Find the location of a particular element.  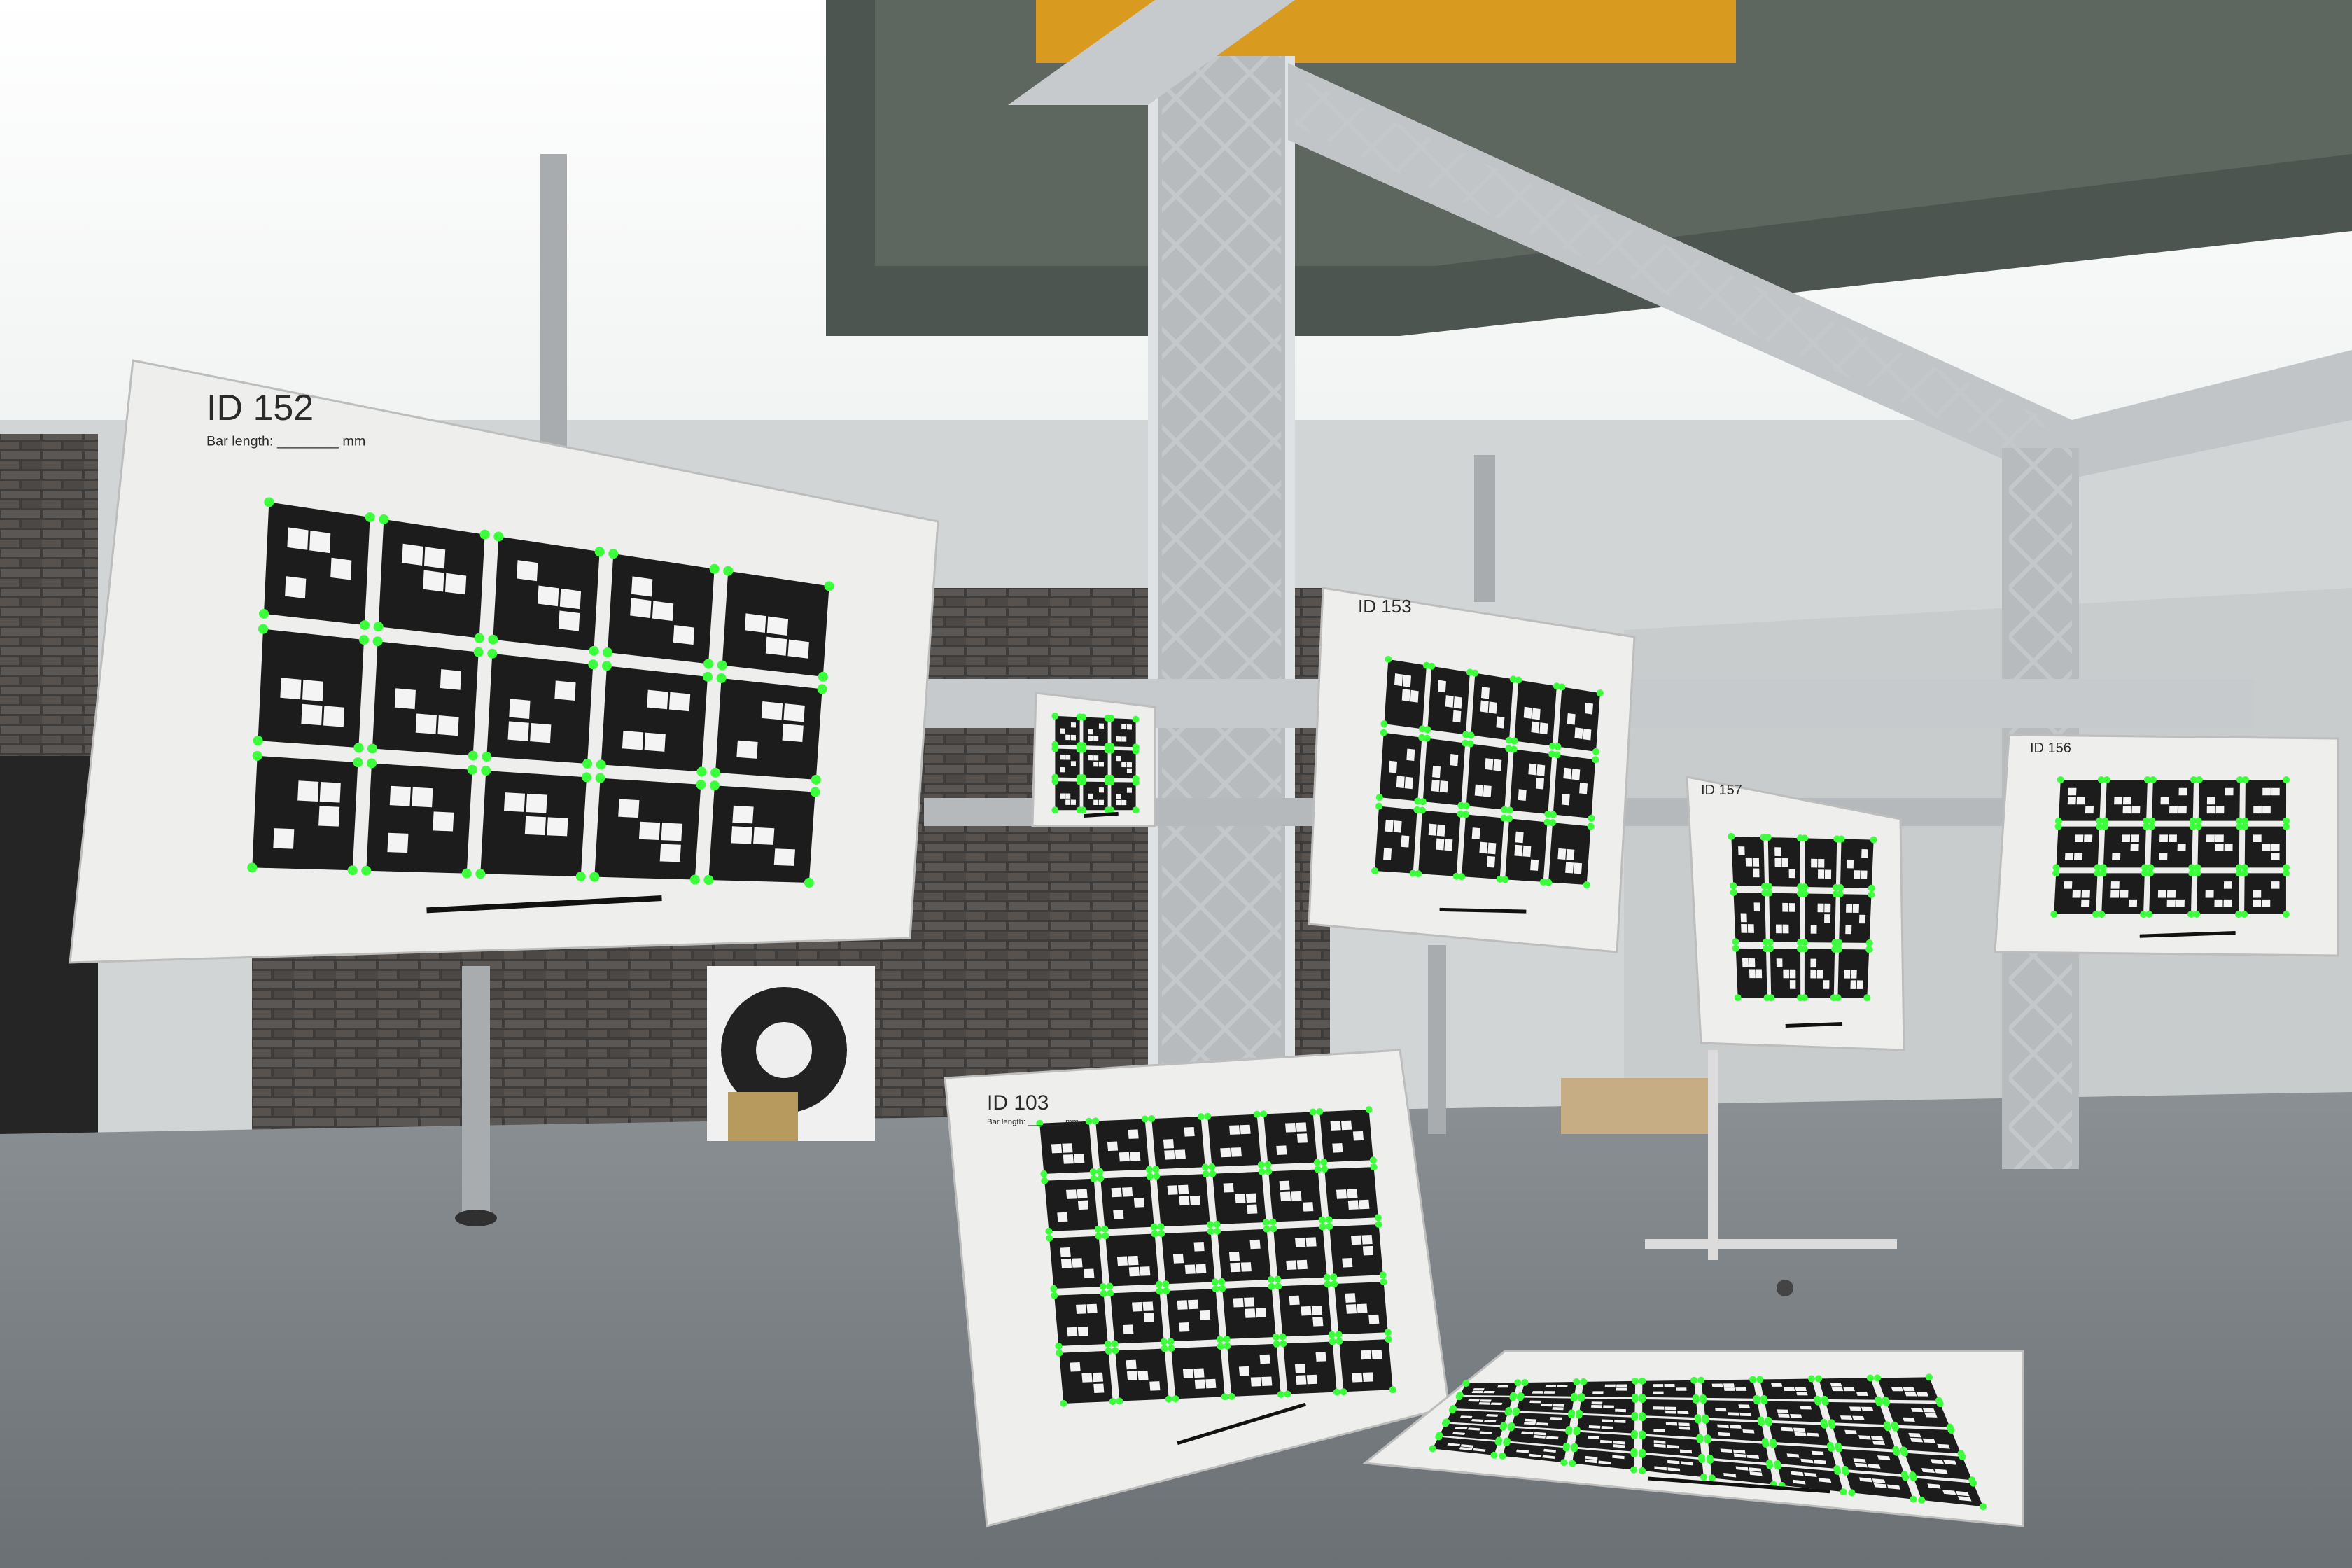

board-id-label: ID 103 is located at coordinates (1018, 1102).